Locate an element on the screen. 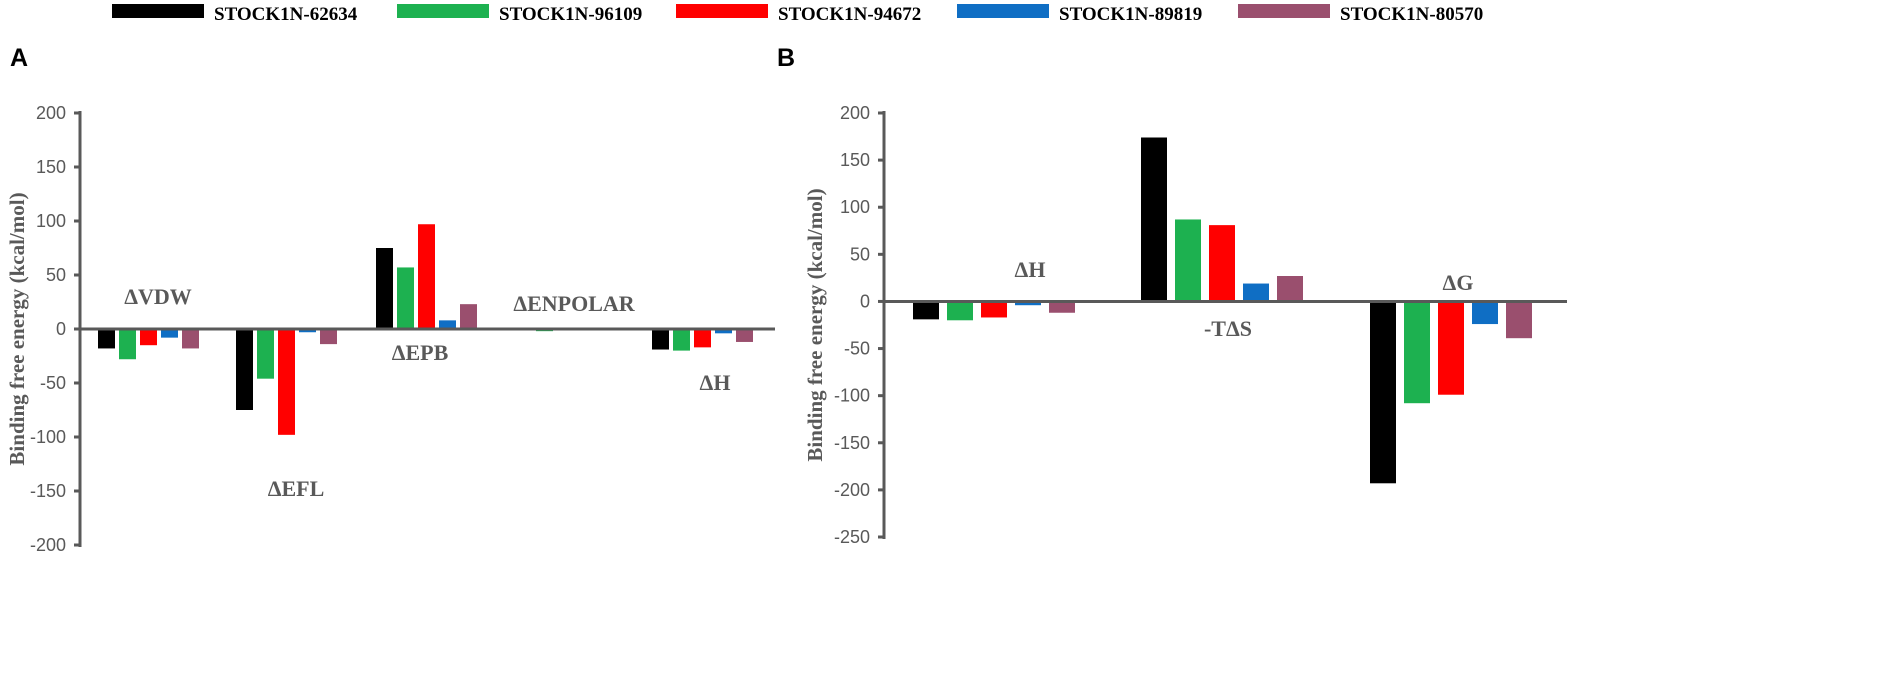  panel-a-y-axis-label: Binding free energy (kcal/mol) is located at coordinates (17, 328).